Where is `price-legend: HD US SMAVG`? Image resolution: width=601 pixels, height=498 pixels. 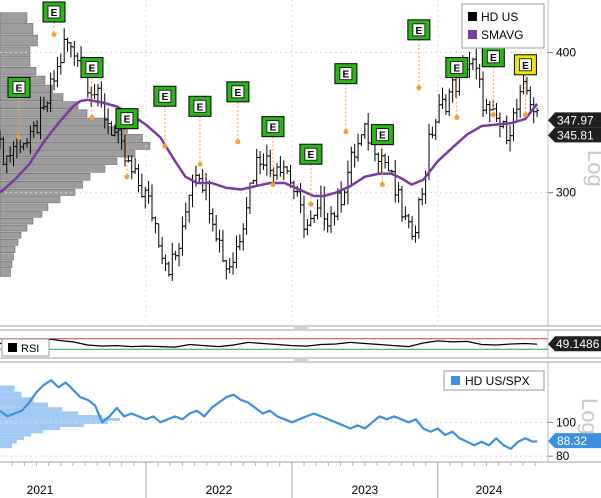
price-legend: HD US SMAVG is located at coordinates (503, 26).